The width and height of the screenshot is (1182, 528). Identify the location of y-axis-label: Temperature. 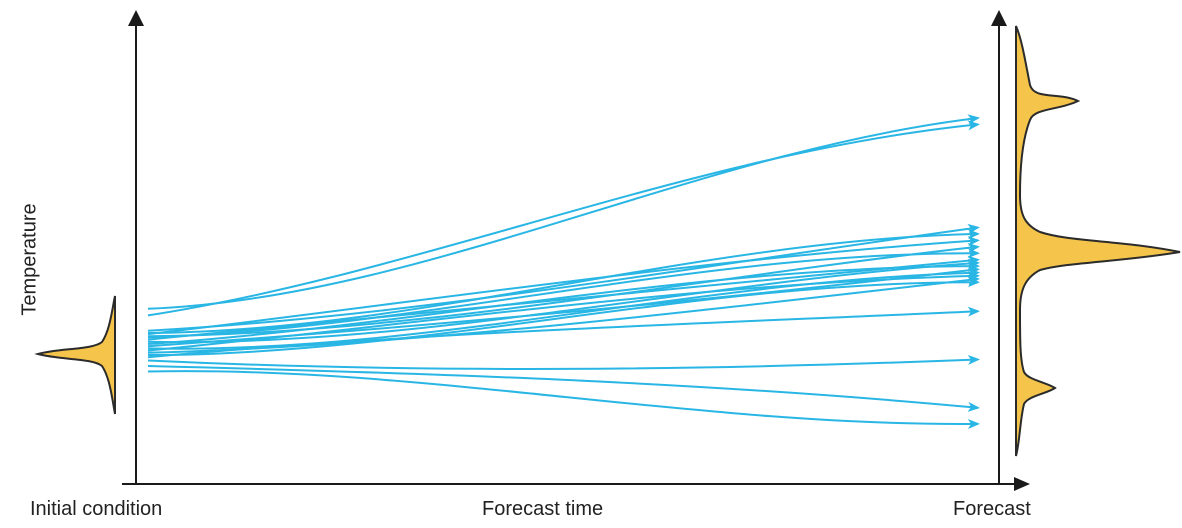
(29, 259).